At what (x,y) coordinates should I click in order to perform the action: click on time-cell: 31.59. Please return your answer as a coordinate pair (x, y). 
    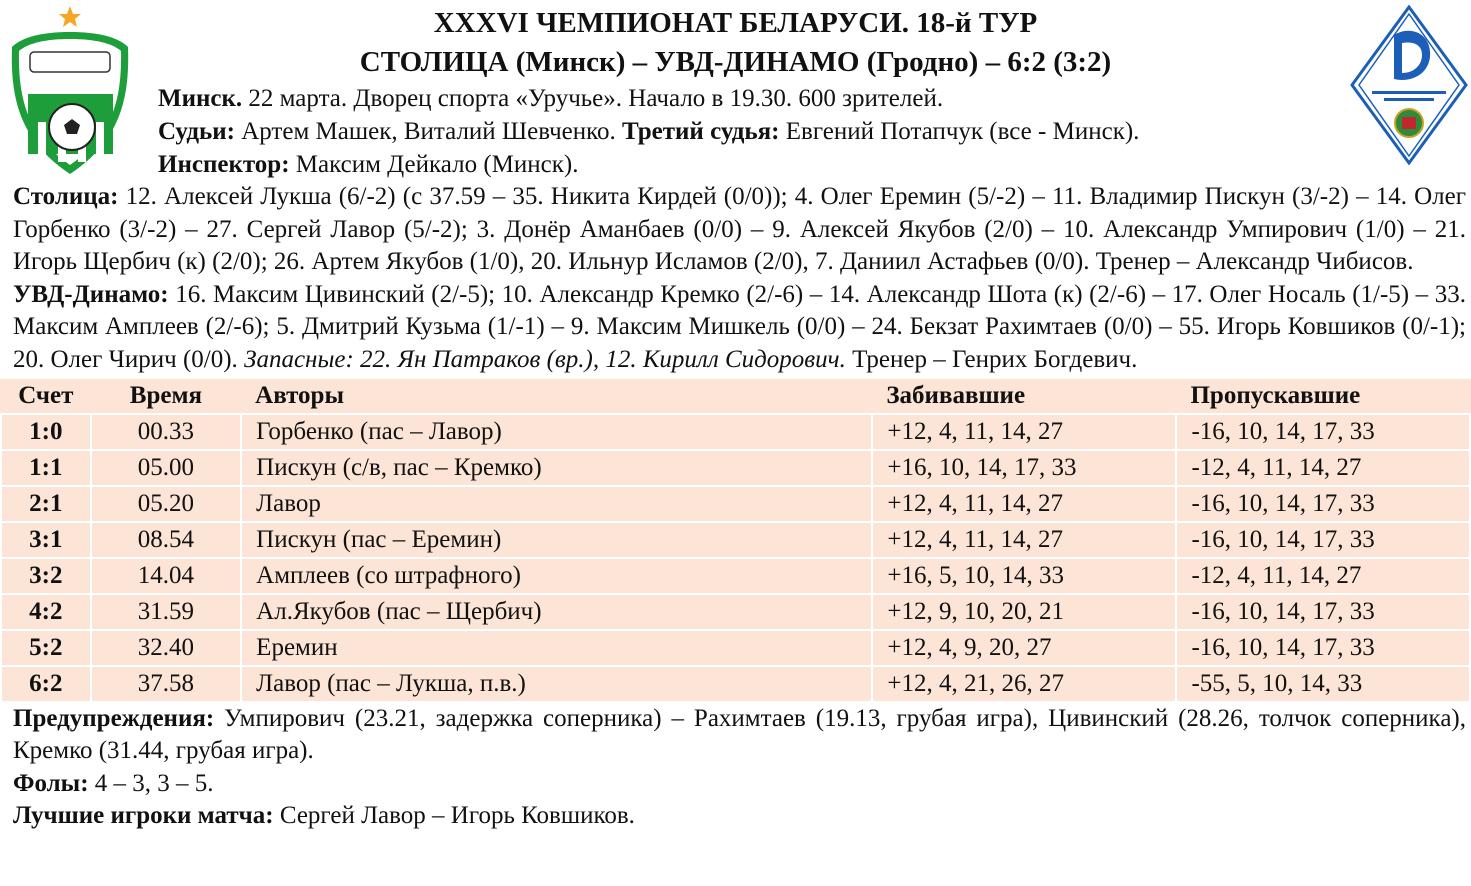
    Looking at the image, I should click on (166, 612).